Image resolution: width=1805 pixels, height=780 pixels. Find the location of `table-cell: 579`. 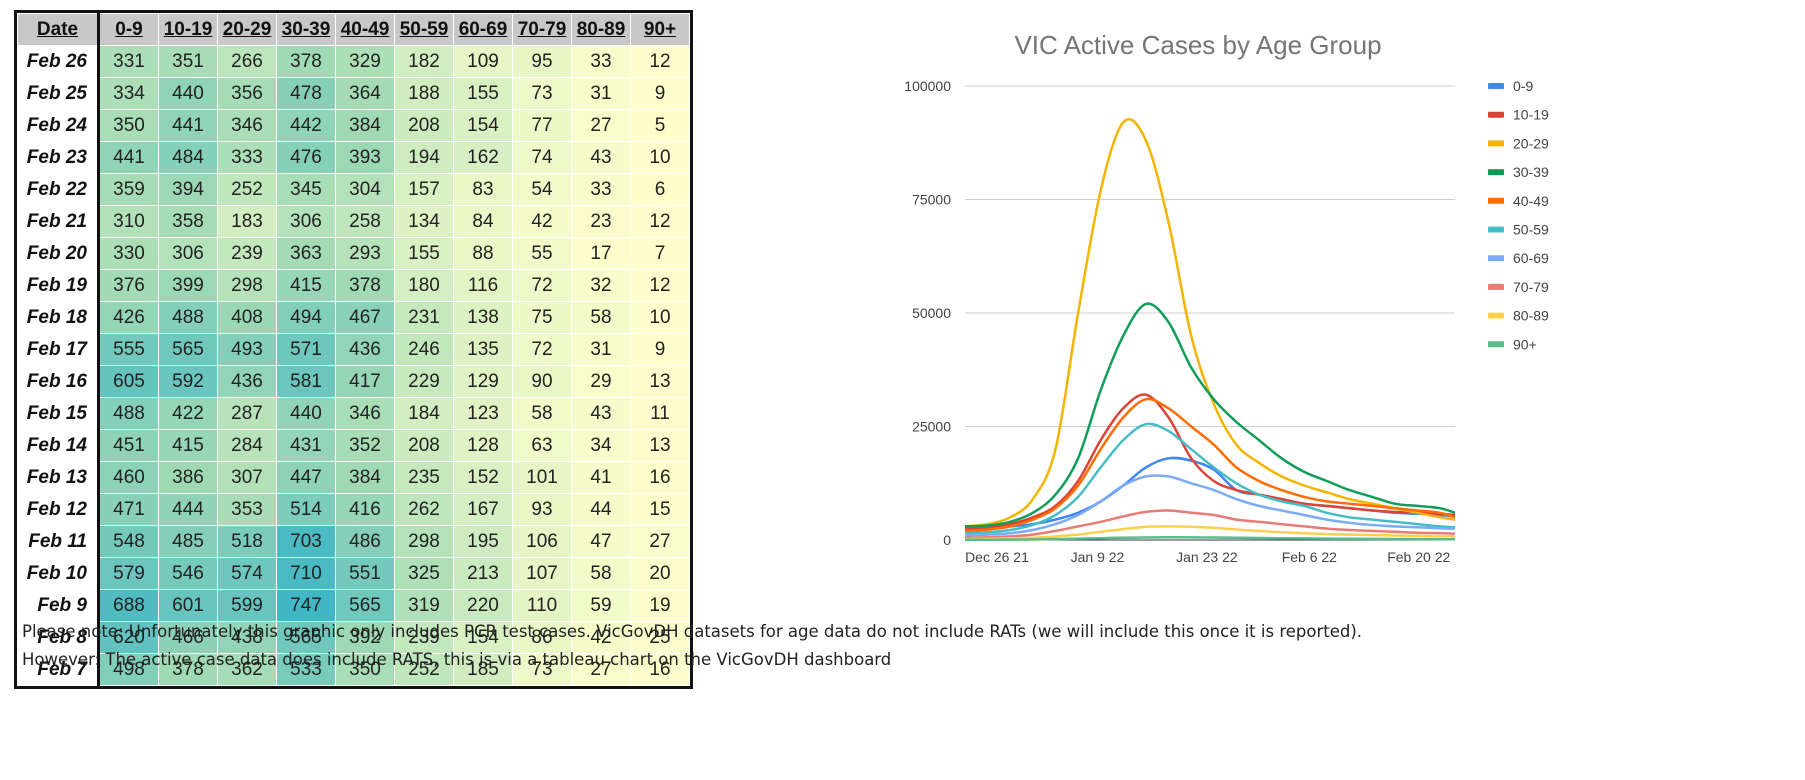

table-cell: 579 is located at coordinates (128, 573).